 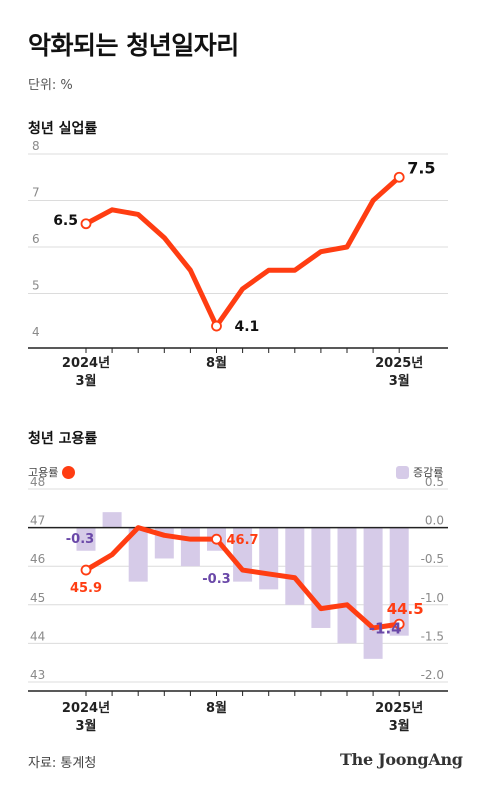 I want to click on legend-purple-square-icon, so click(x=402, y=472).